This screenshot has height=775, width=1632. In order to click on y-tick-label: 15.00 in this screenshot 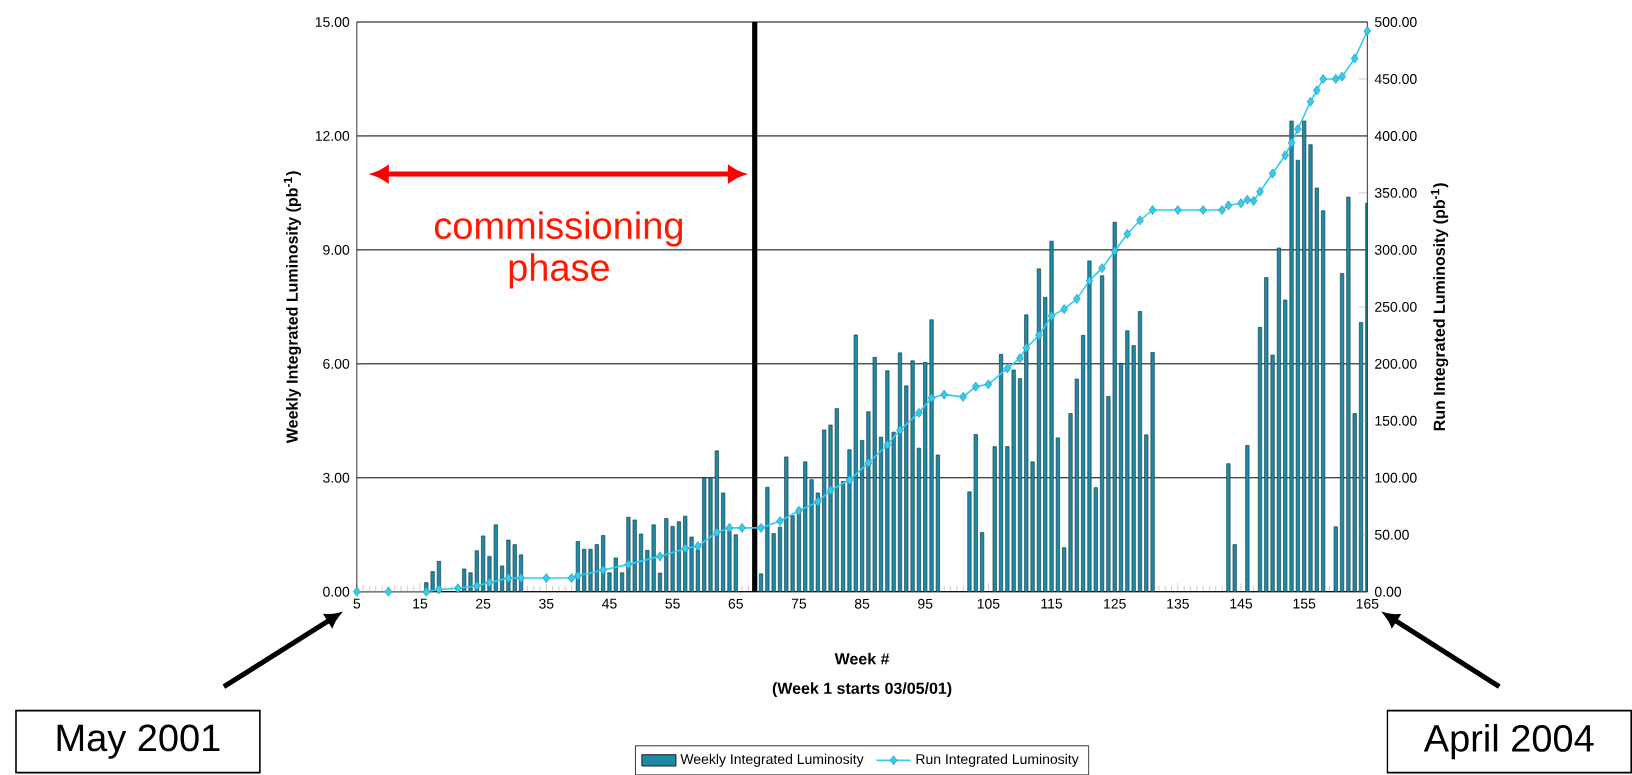, I will do `click(332, 21)`.